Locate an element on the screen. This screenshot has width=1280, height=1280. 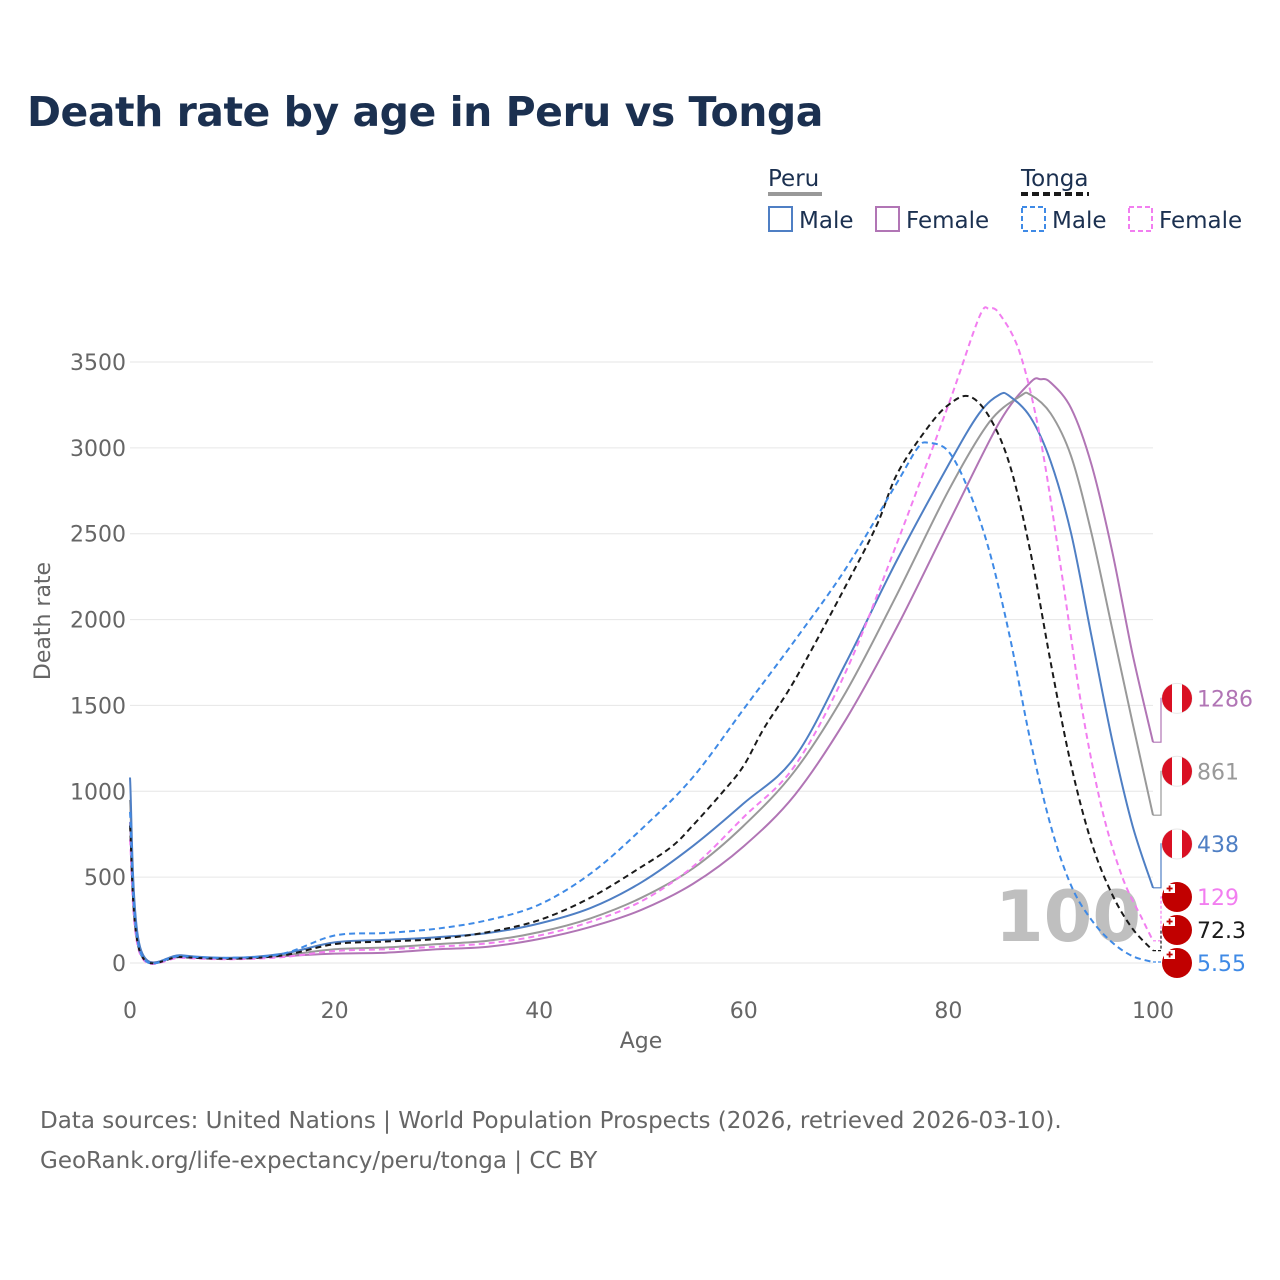
legend-tonga-male-label: Male is located at coordinates (1079, 221).